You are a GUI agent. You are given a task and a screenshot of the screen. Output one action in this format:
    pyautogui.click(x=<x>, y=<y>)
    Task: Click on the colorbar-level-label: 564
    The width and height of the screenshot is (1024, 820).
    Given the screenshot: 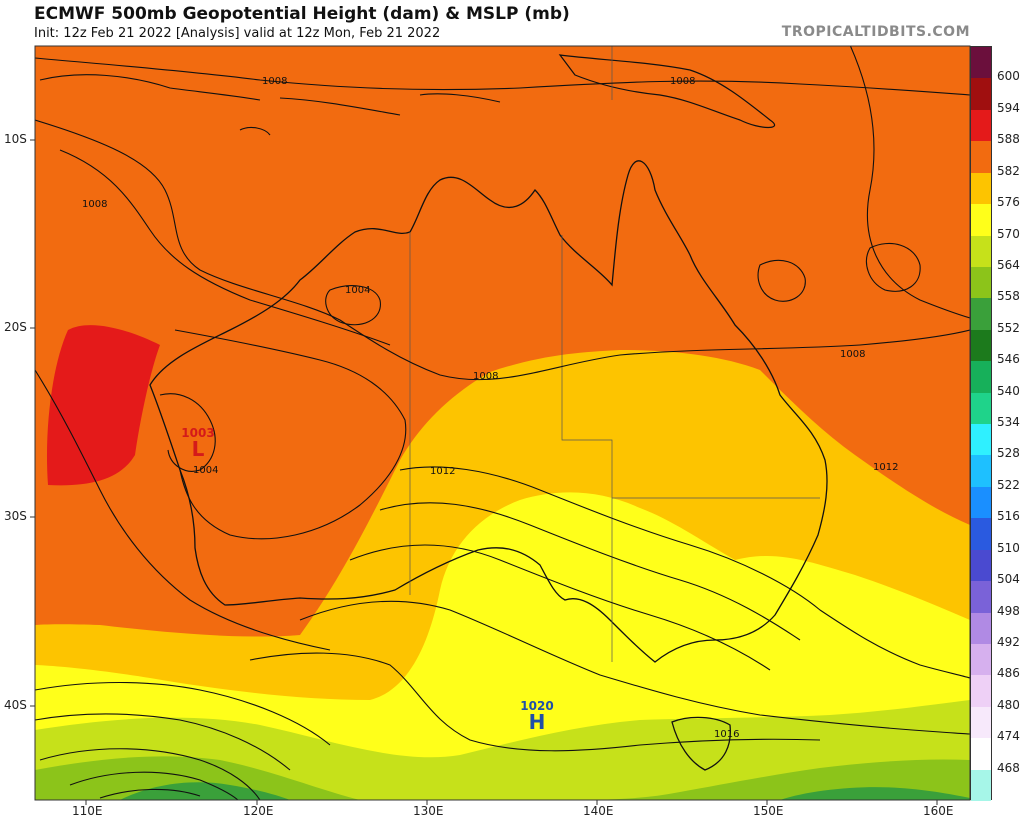 What is the action you would take?
    pyautogui.click(x=1008, y=264)
    